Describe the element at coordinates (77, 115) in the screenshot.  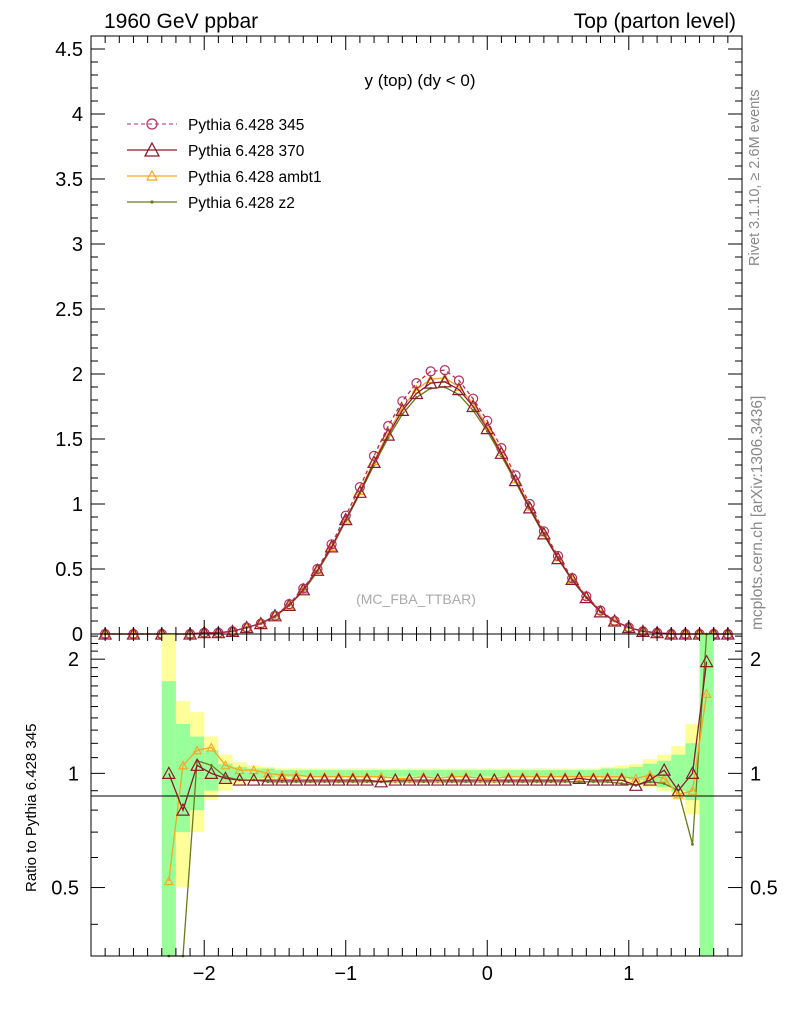
I see `y-tick-label: 4` at that location.